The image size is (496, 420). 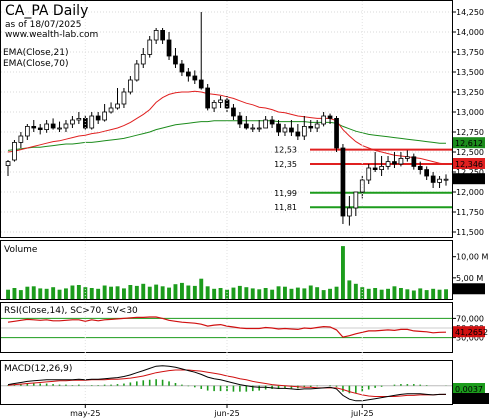 I want to click on price-badge-text: 12,160, so click(x=469, y=179).